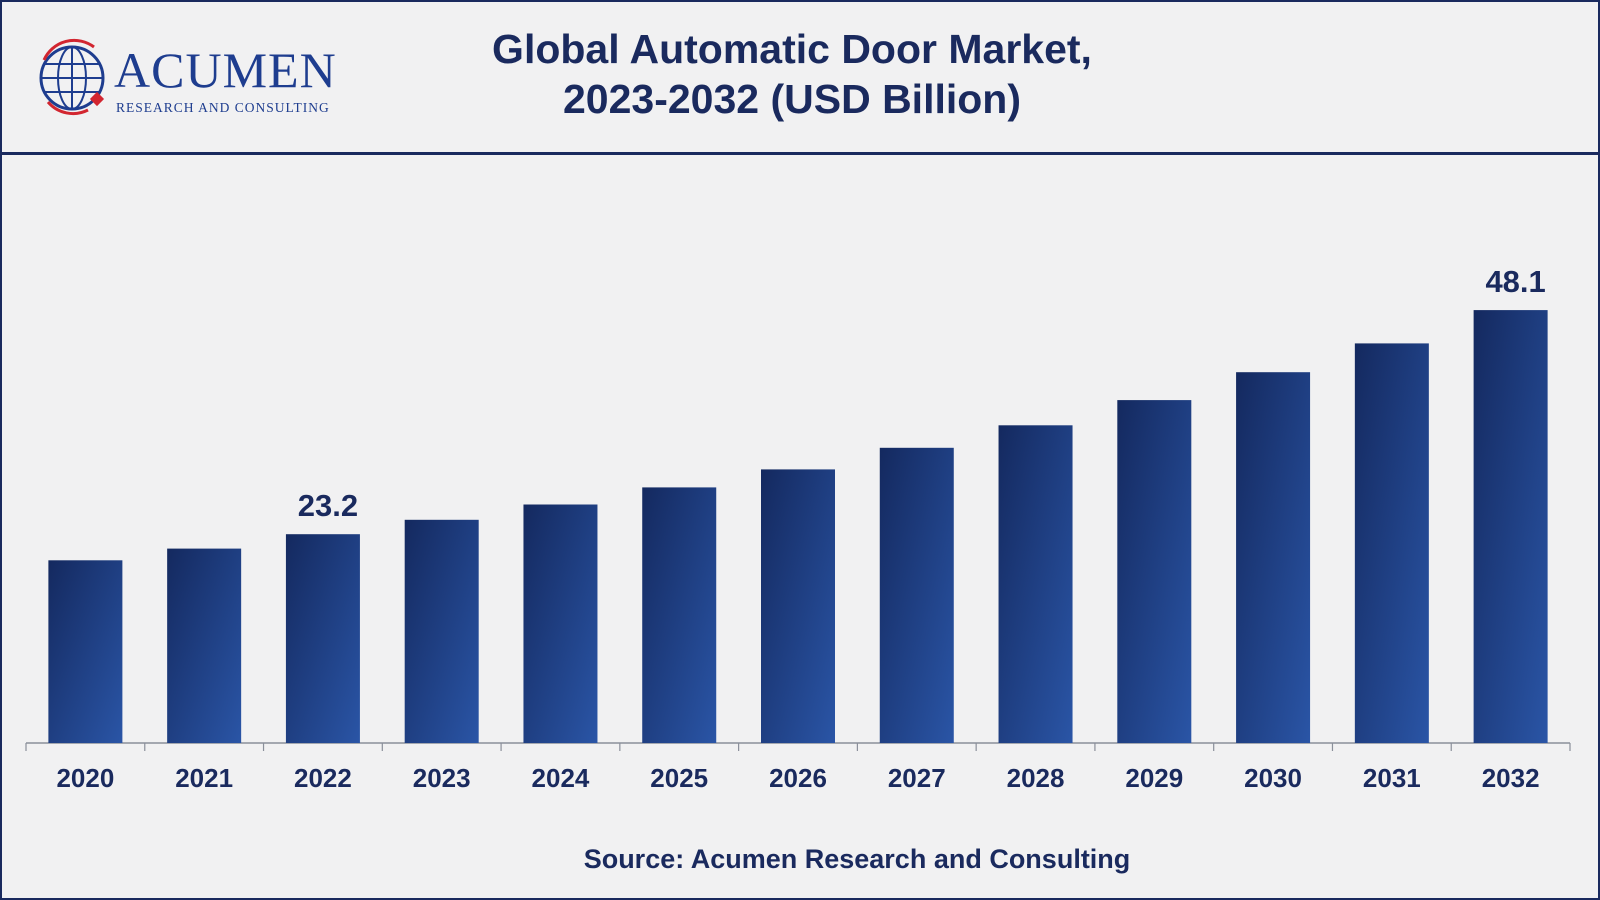  Describe the element at coordinates (72, 76) in the screenshot. I see `globe-icon` at that location.